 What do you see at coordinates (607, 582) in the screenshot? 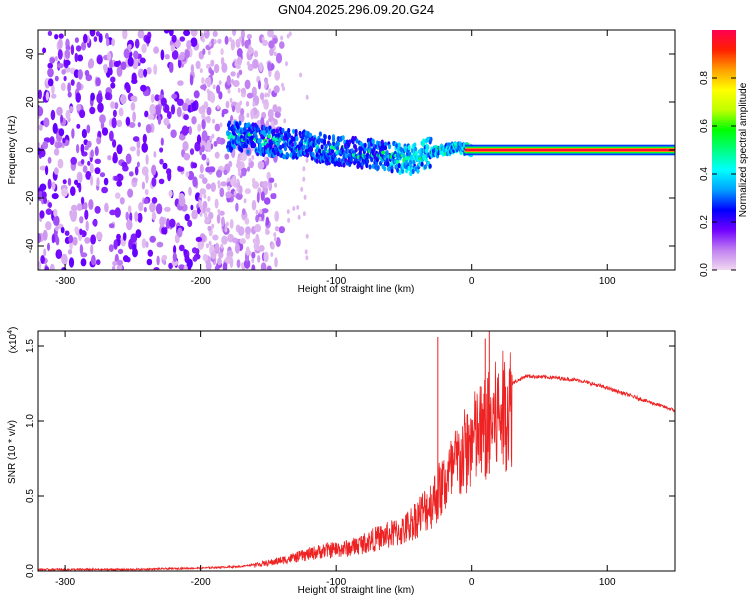
I see `x-tick-label: 100` at bounding box center [607, 582].